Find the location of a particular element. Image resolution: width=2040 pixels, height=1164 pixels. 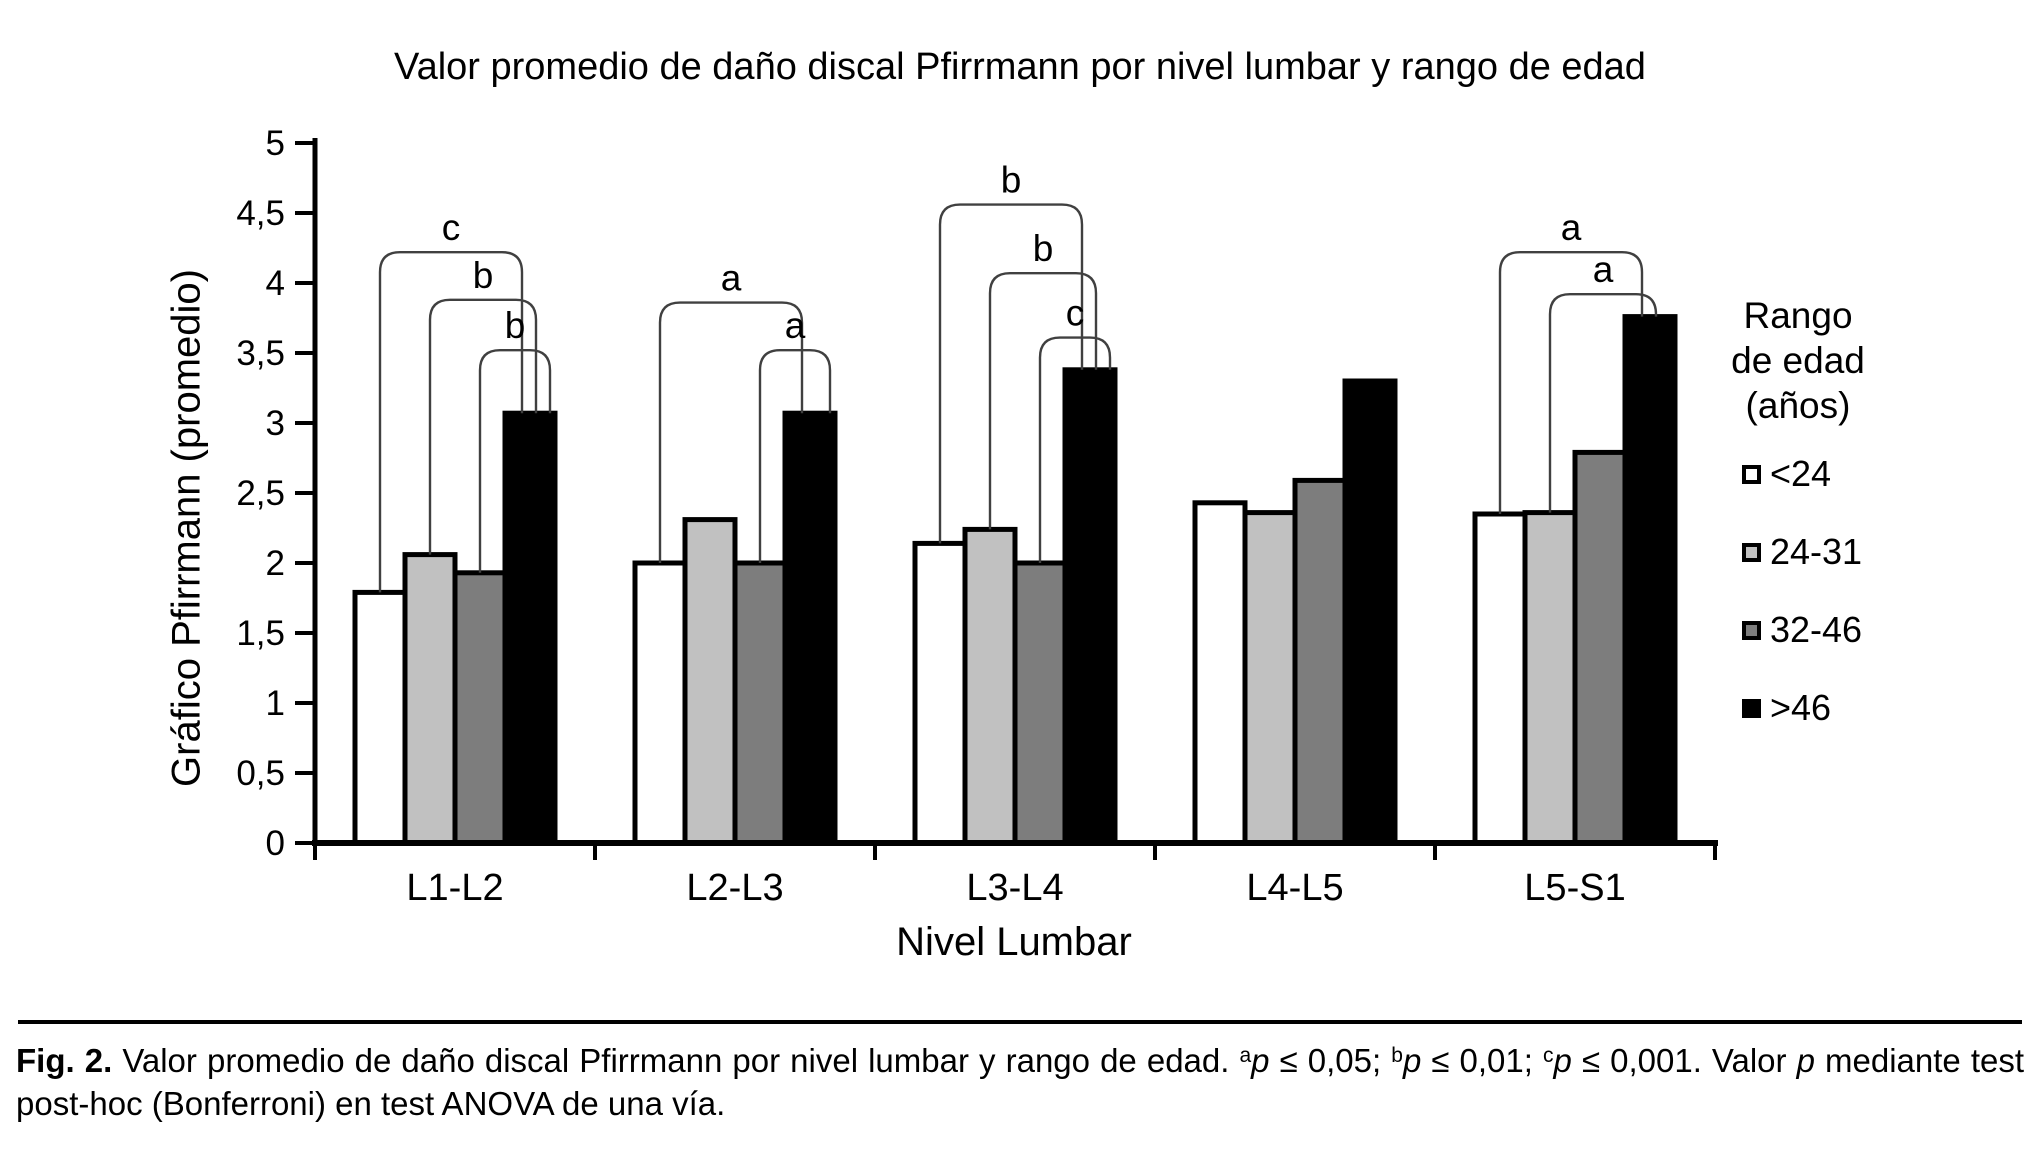

legend-item-24: <24 is located at coordinates (1810, 474).